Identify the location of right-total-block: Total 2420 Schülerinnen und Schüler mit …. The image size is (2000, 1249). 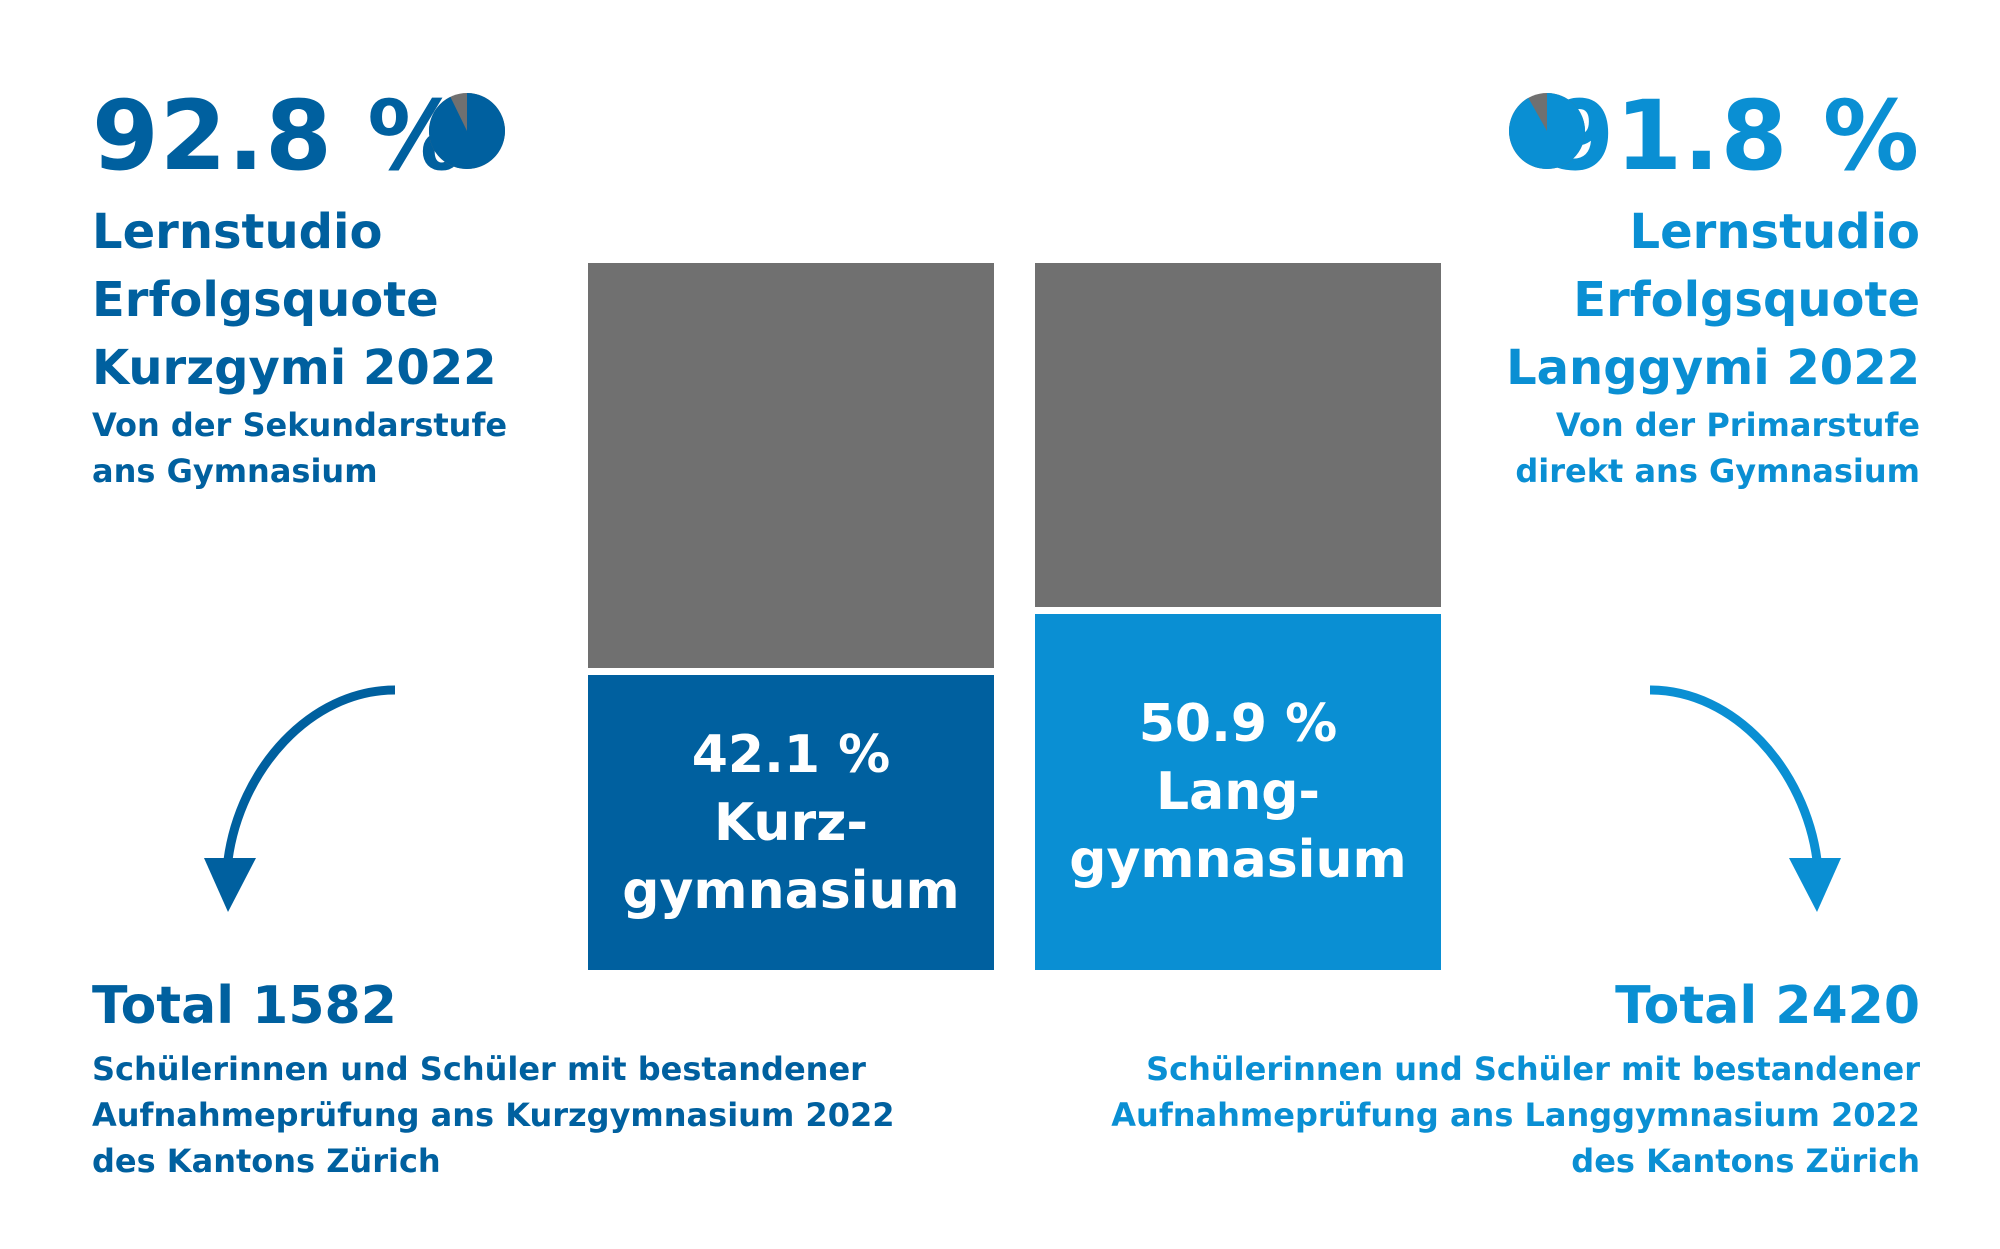
(1515, 1082).